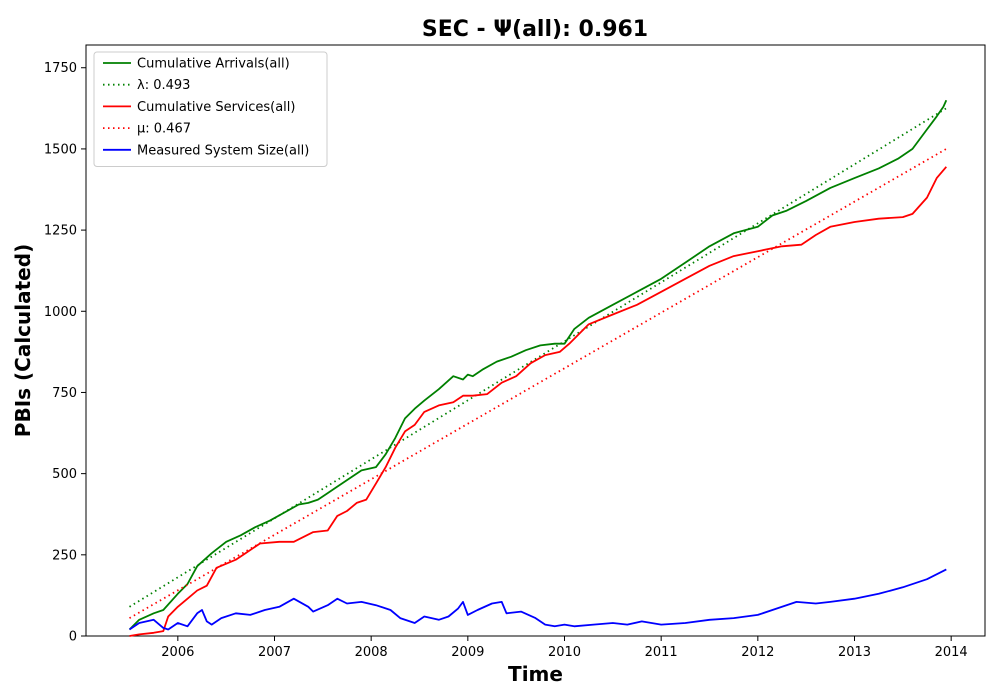 The height and width of the screenshot is (700, 1000). What do you see at coordinates (951, 652) in the screenshot?
I see `x-tick-label: 2014` at bounding box center [951, 652].